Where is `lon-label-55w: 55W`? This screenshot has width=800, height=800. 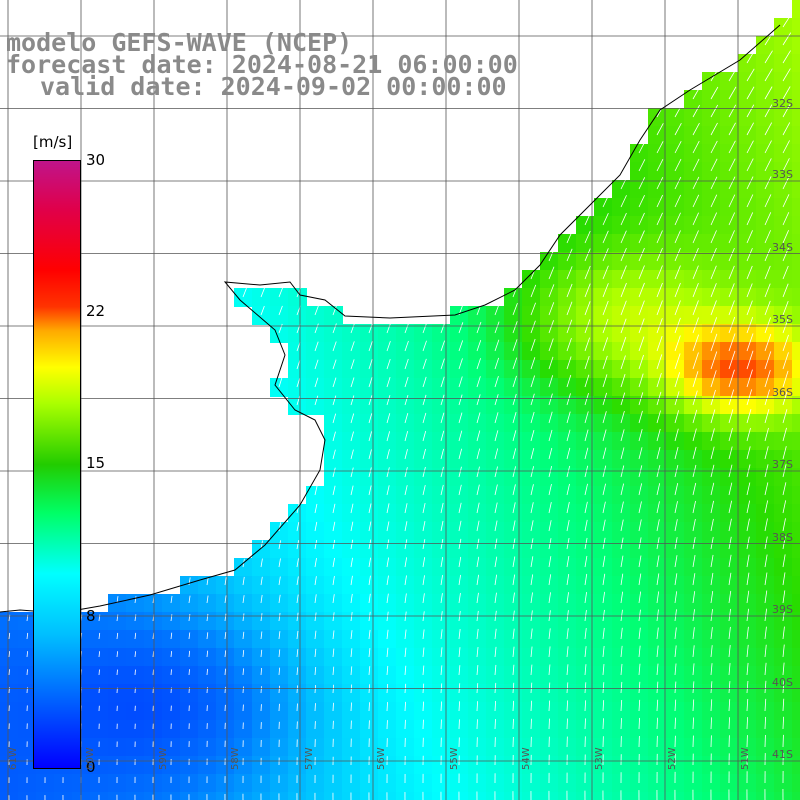 lon-label-55w: 55W is located at coordinates (454, 758).